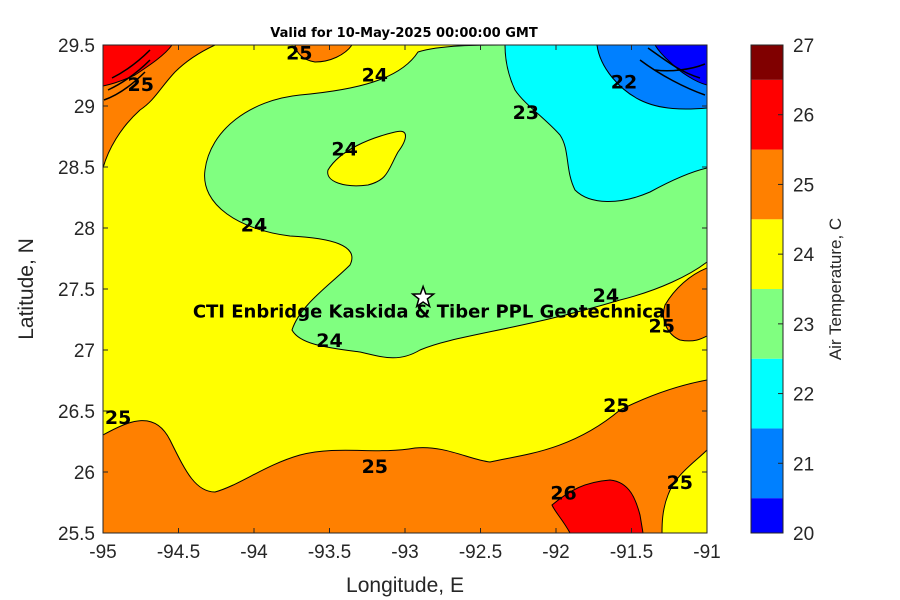 Image resolution: width=900 pixels, height=600 pixels. Describe the element at coordinates (563, 494) in the screenshot. I see `contour-label: 26` at that location.